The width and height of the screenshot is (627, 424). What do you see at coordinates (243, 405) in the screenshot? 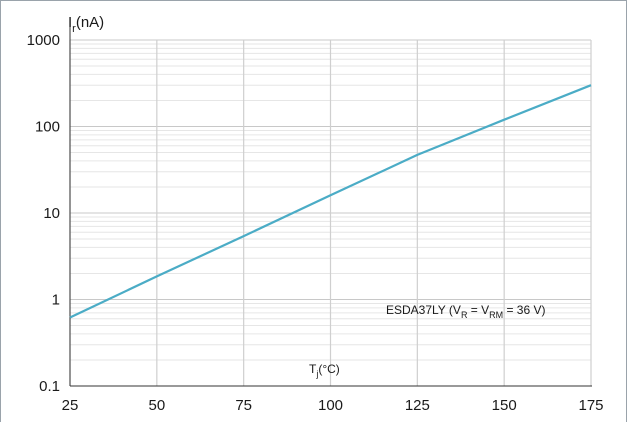
I see `x-tick-label: 75` at bounding box center [243, 405].